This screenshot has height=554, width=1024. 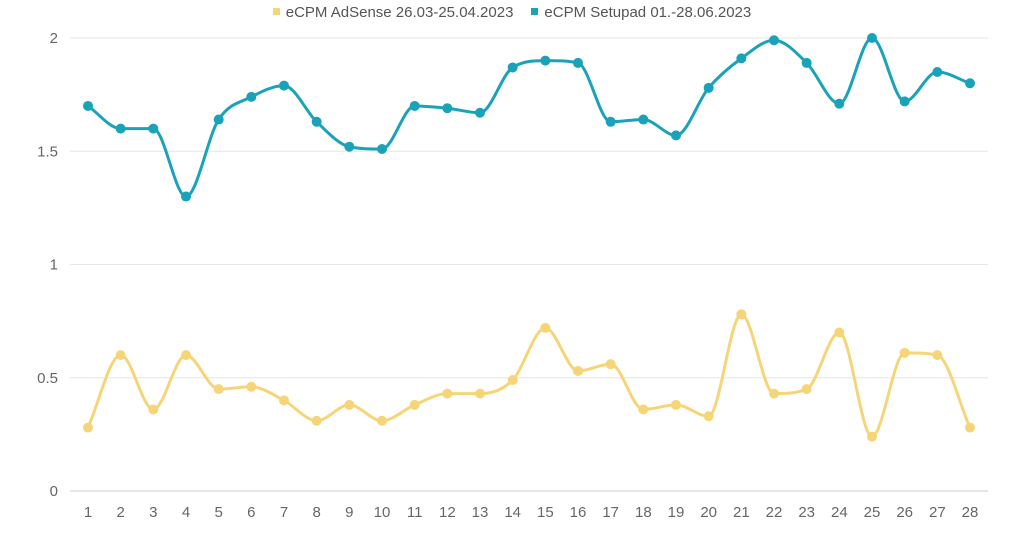 What do you see at coordinates (648, 12) in the screenshot?
I see `legend-label: eCPM Setupad 01.-28.06.2023` at bounding box center [648, 12].